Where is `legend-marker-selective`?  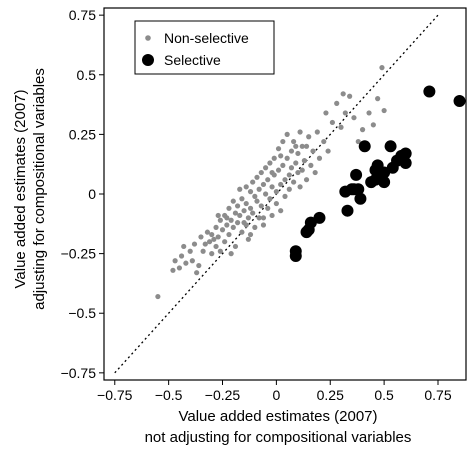 legend-marker-selective is located at coordinates (148, 60).